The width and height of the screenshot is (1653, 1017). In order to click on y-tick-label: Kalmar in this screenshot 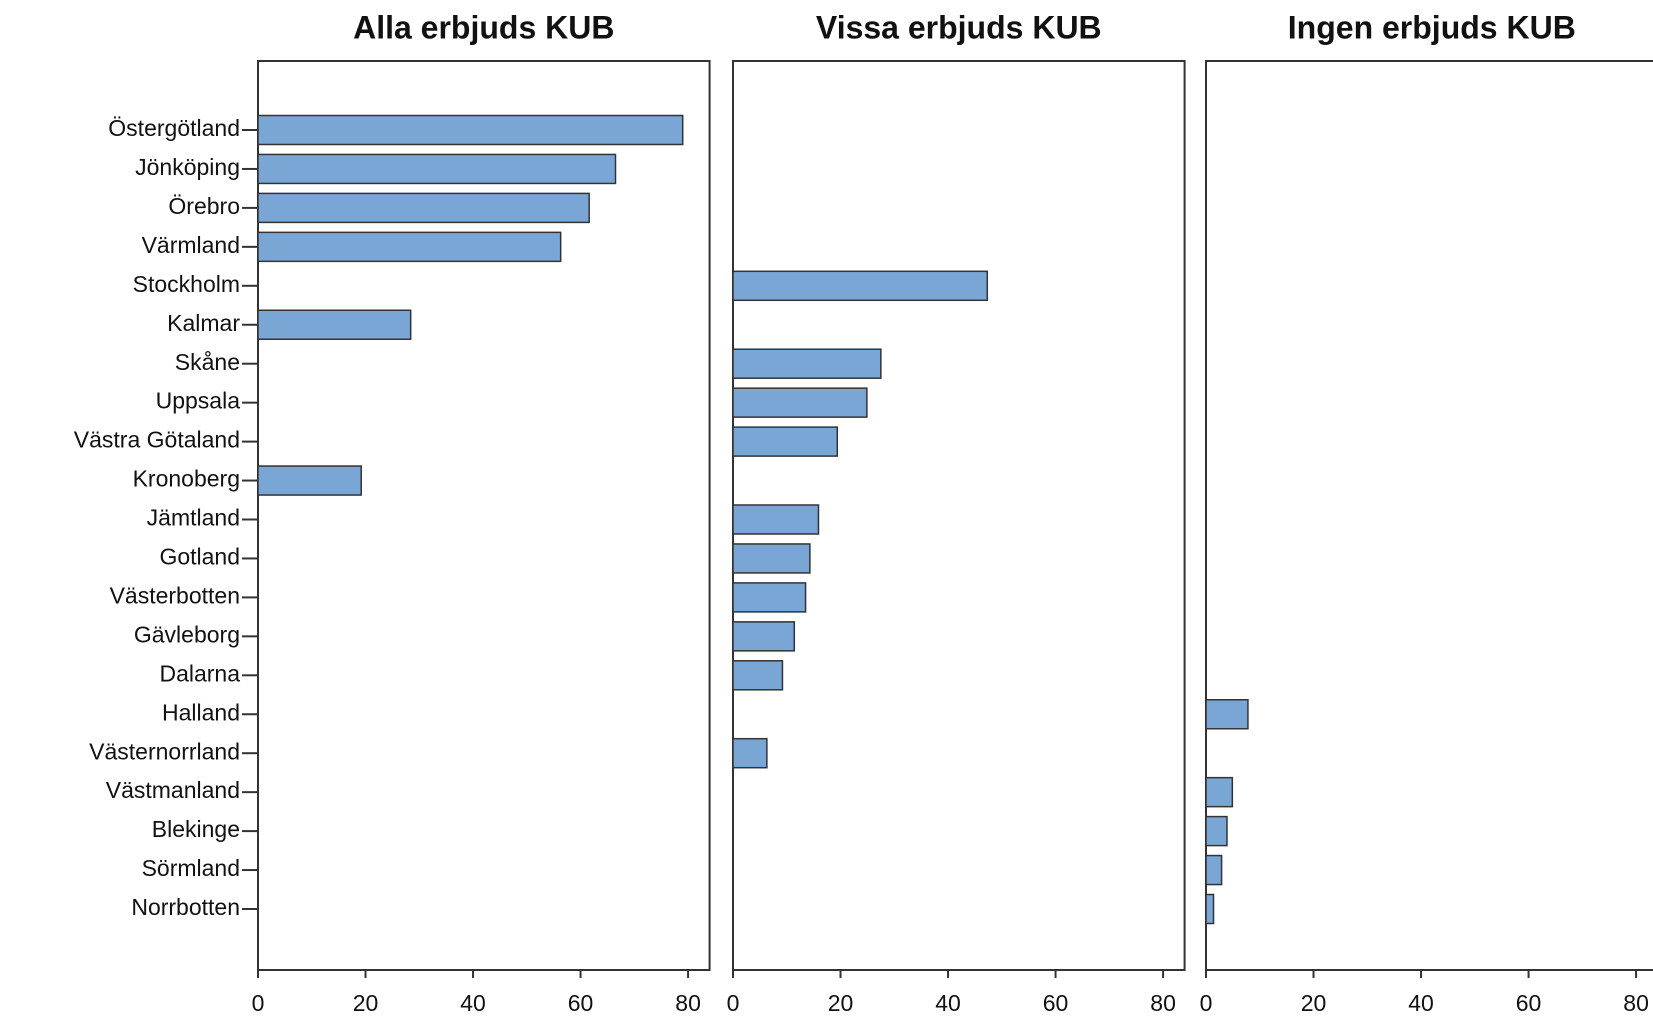, I will do `click(203, 323)`.